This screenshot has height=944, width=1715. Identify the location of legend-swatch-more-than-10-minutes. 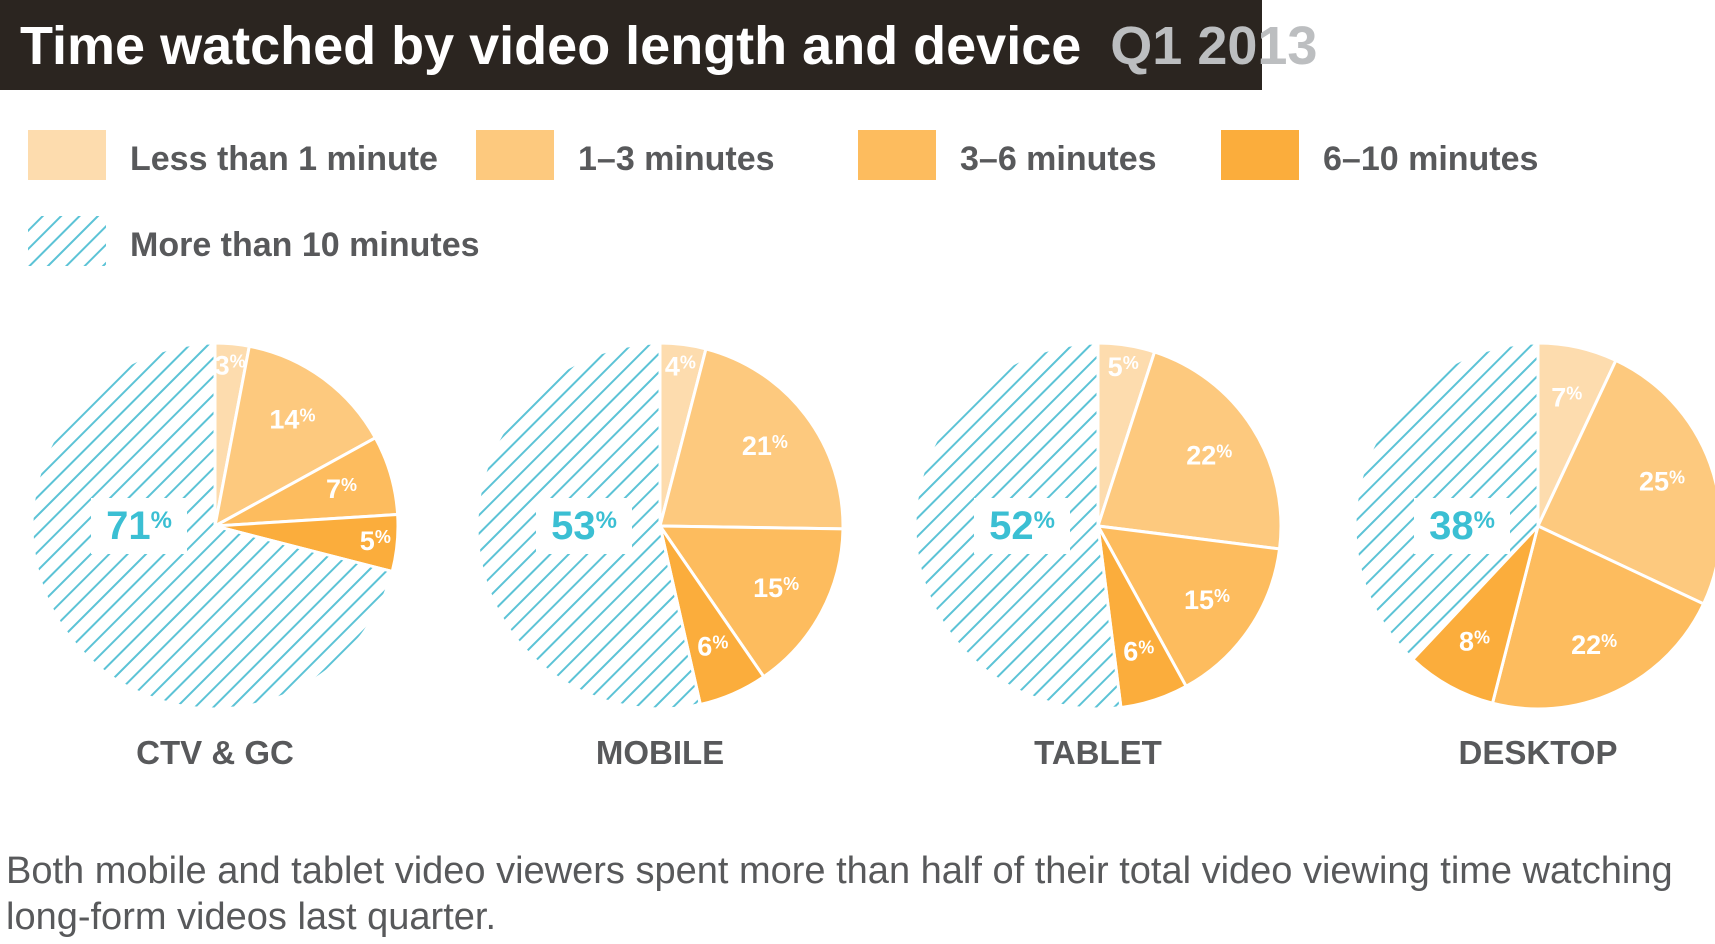
(67, 241).